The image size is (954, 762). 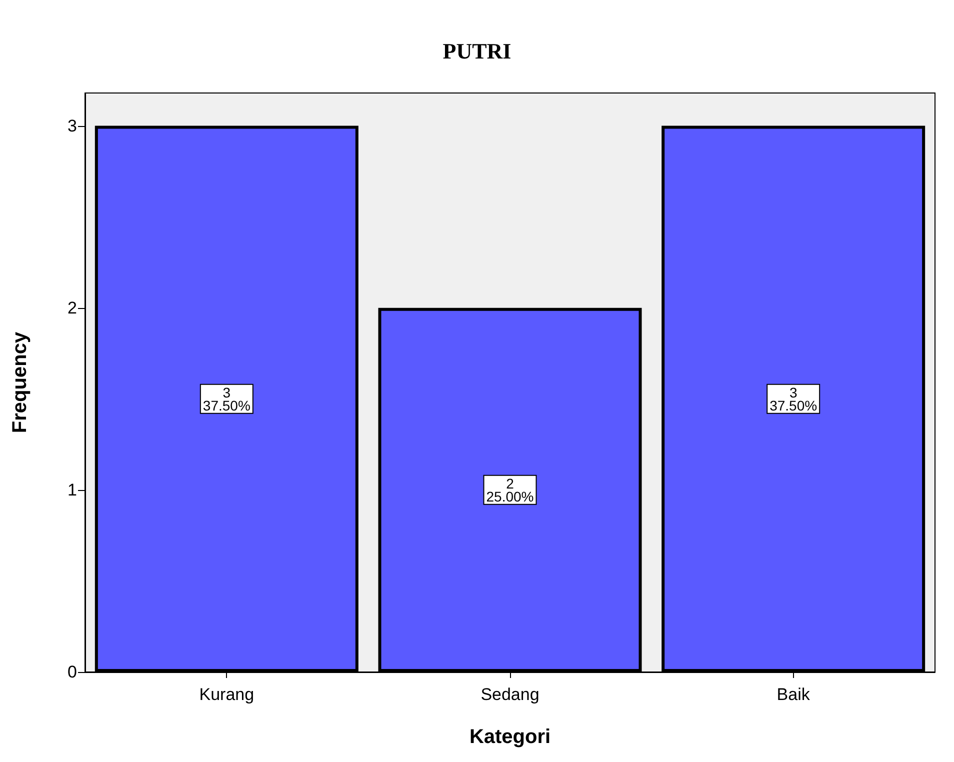 What do you see at coordinates (72, 308) in the screenshot?
I see `y-tick-label: 2` at bounding box center [72, 308].